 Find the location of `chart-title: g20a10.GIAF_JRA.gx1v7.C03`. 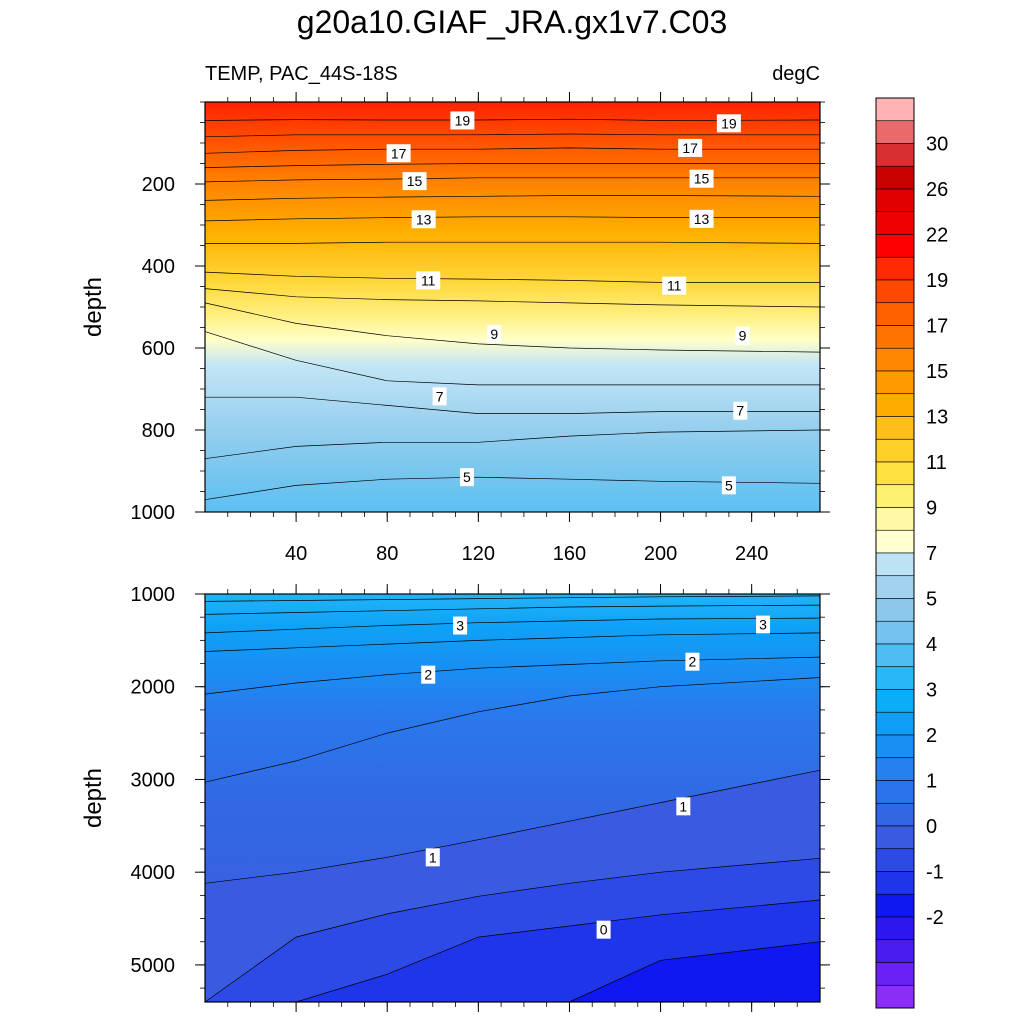

chart-title: g20a10.GIAF_JRA.gx1v7.C03 is located at coordinates (512, 22).